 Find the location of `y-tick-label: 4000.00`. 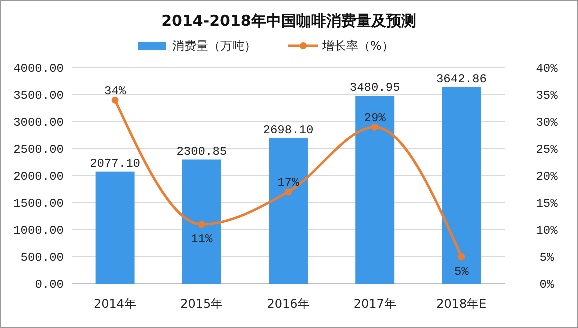

y-tick-label: 4000.00 is located at coordinates (39, 69).